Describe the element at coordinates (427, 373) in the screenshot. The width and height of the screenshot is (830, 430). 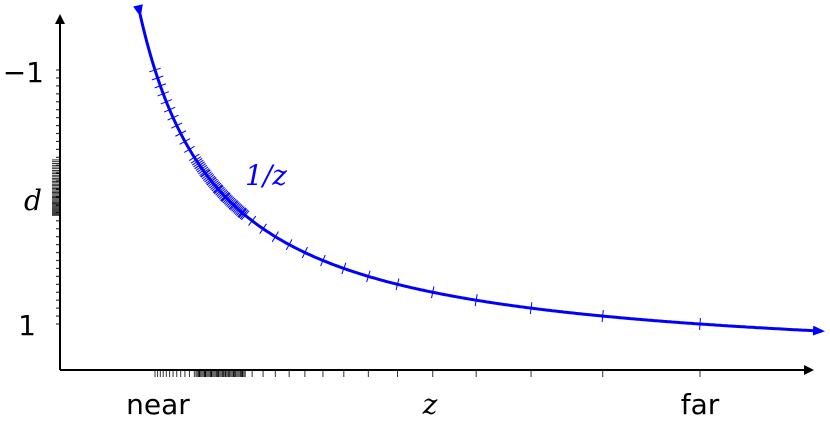
I see `x-axis-ticks` at that location.